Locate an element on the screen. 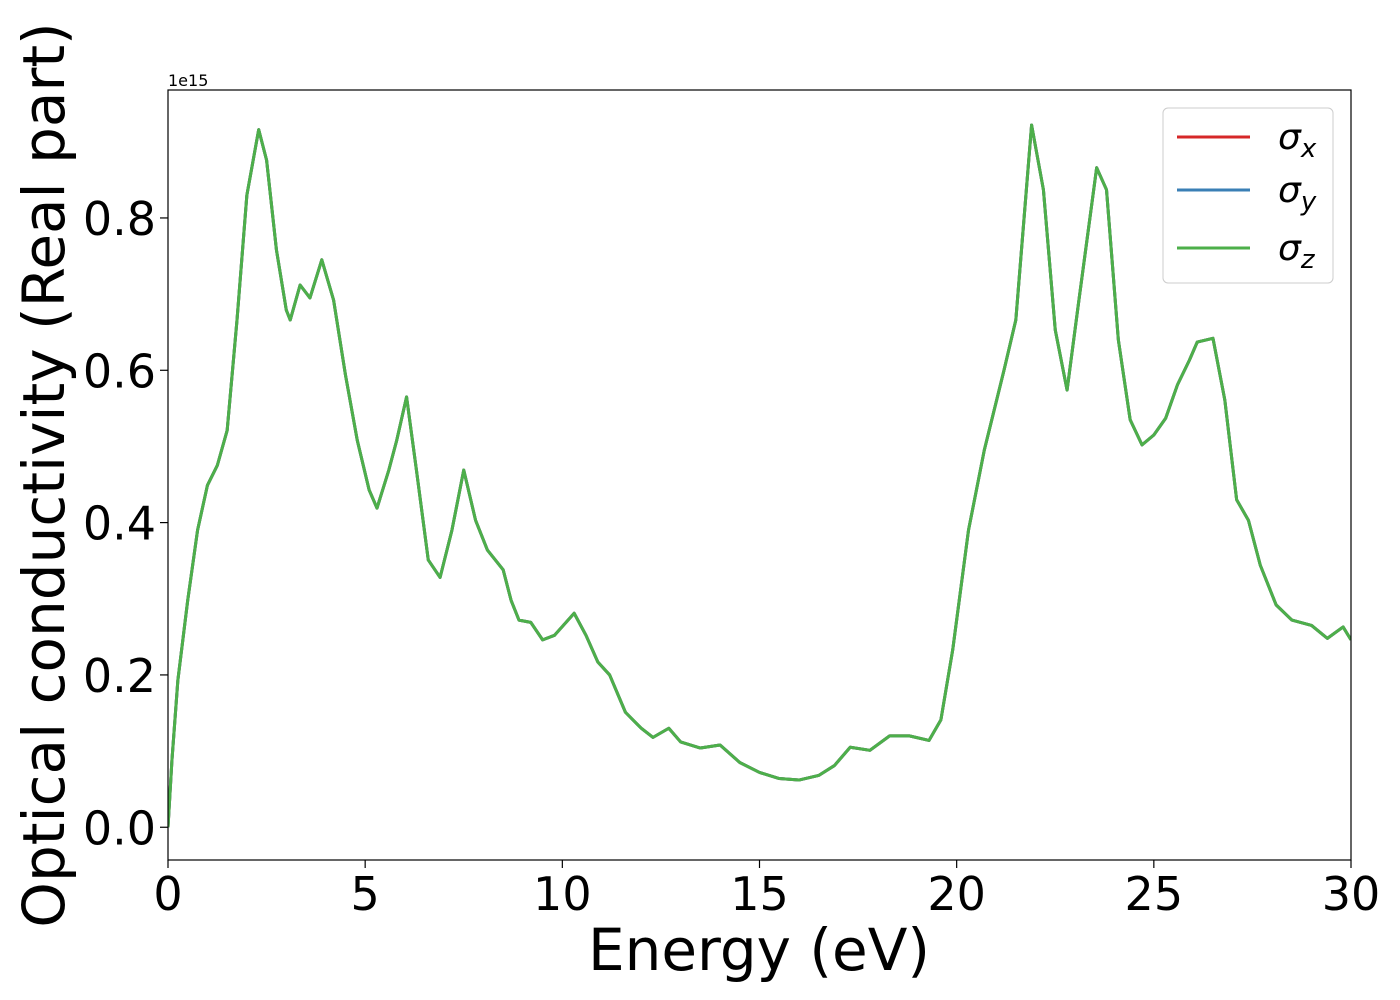  x-tick-label: 20 is located at coordinates (956, 894).